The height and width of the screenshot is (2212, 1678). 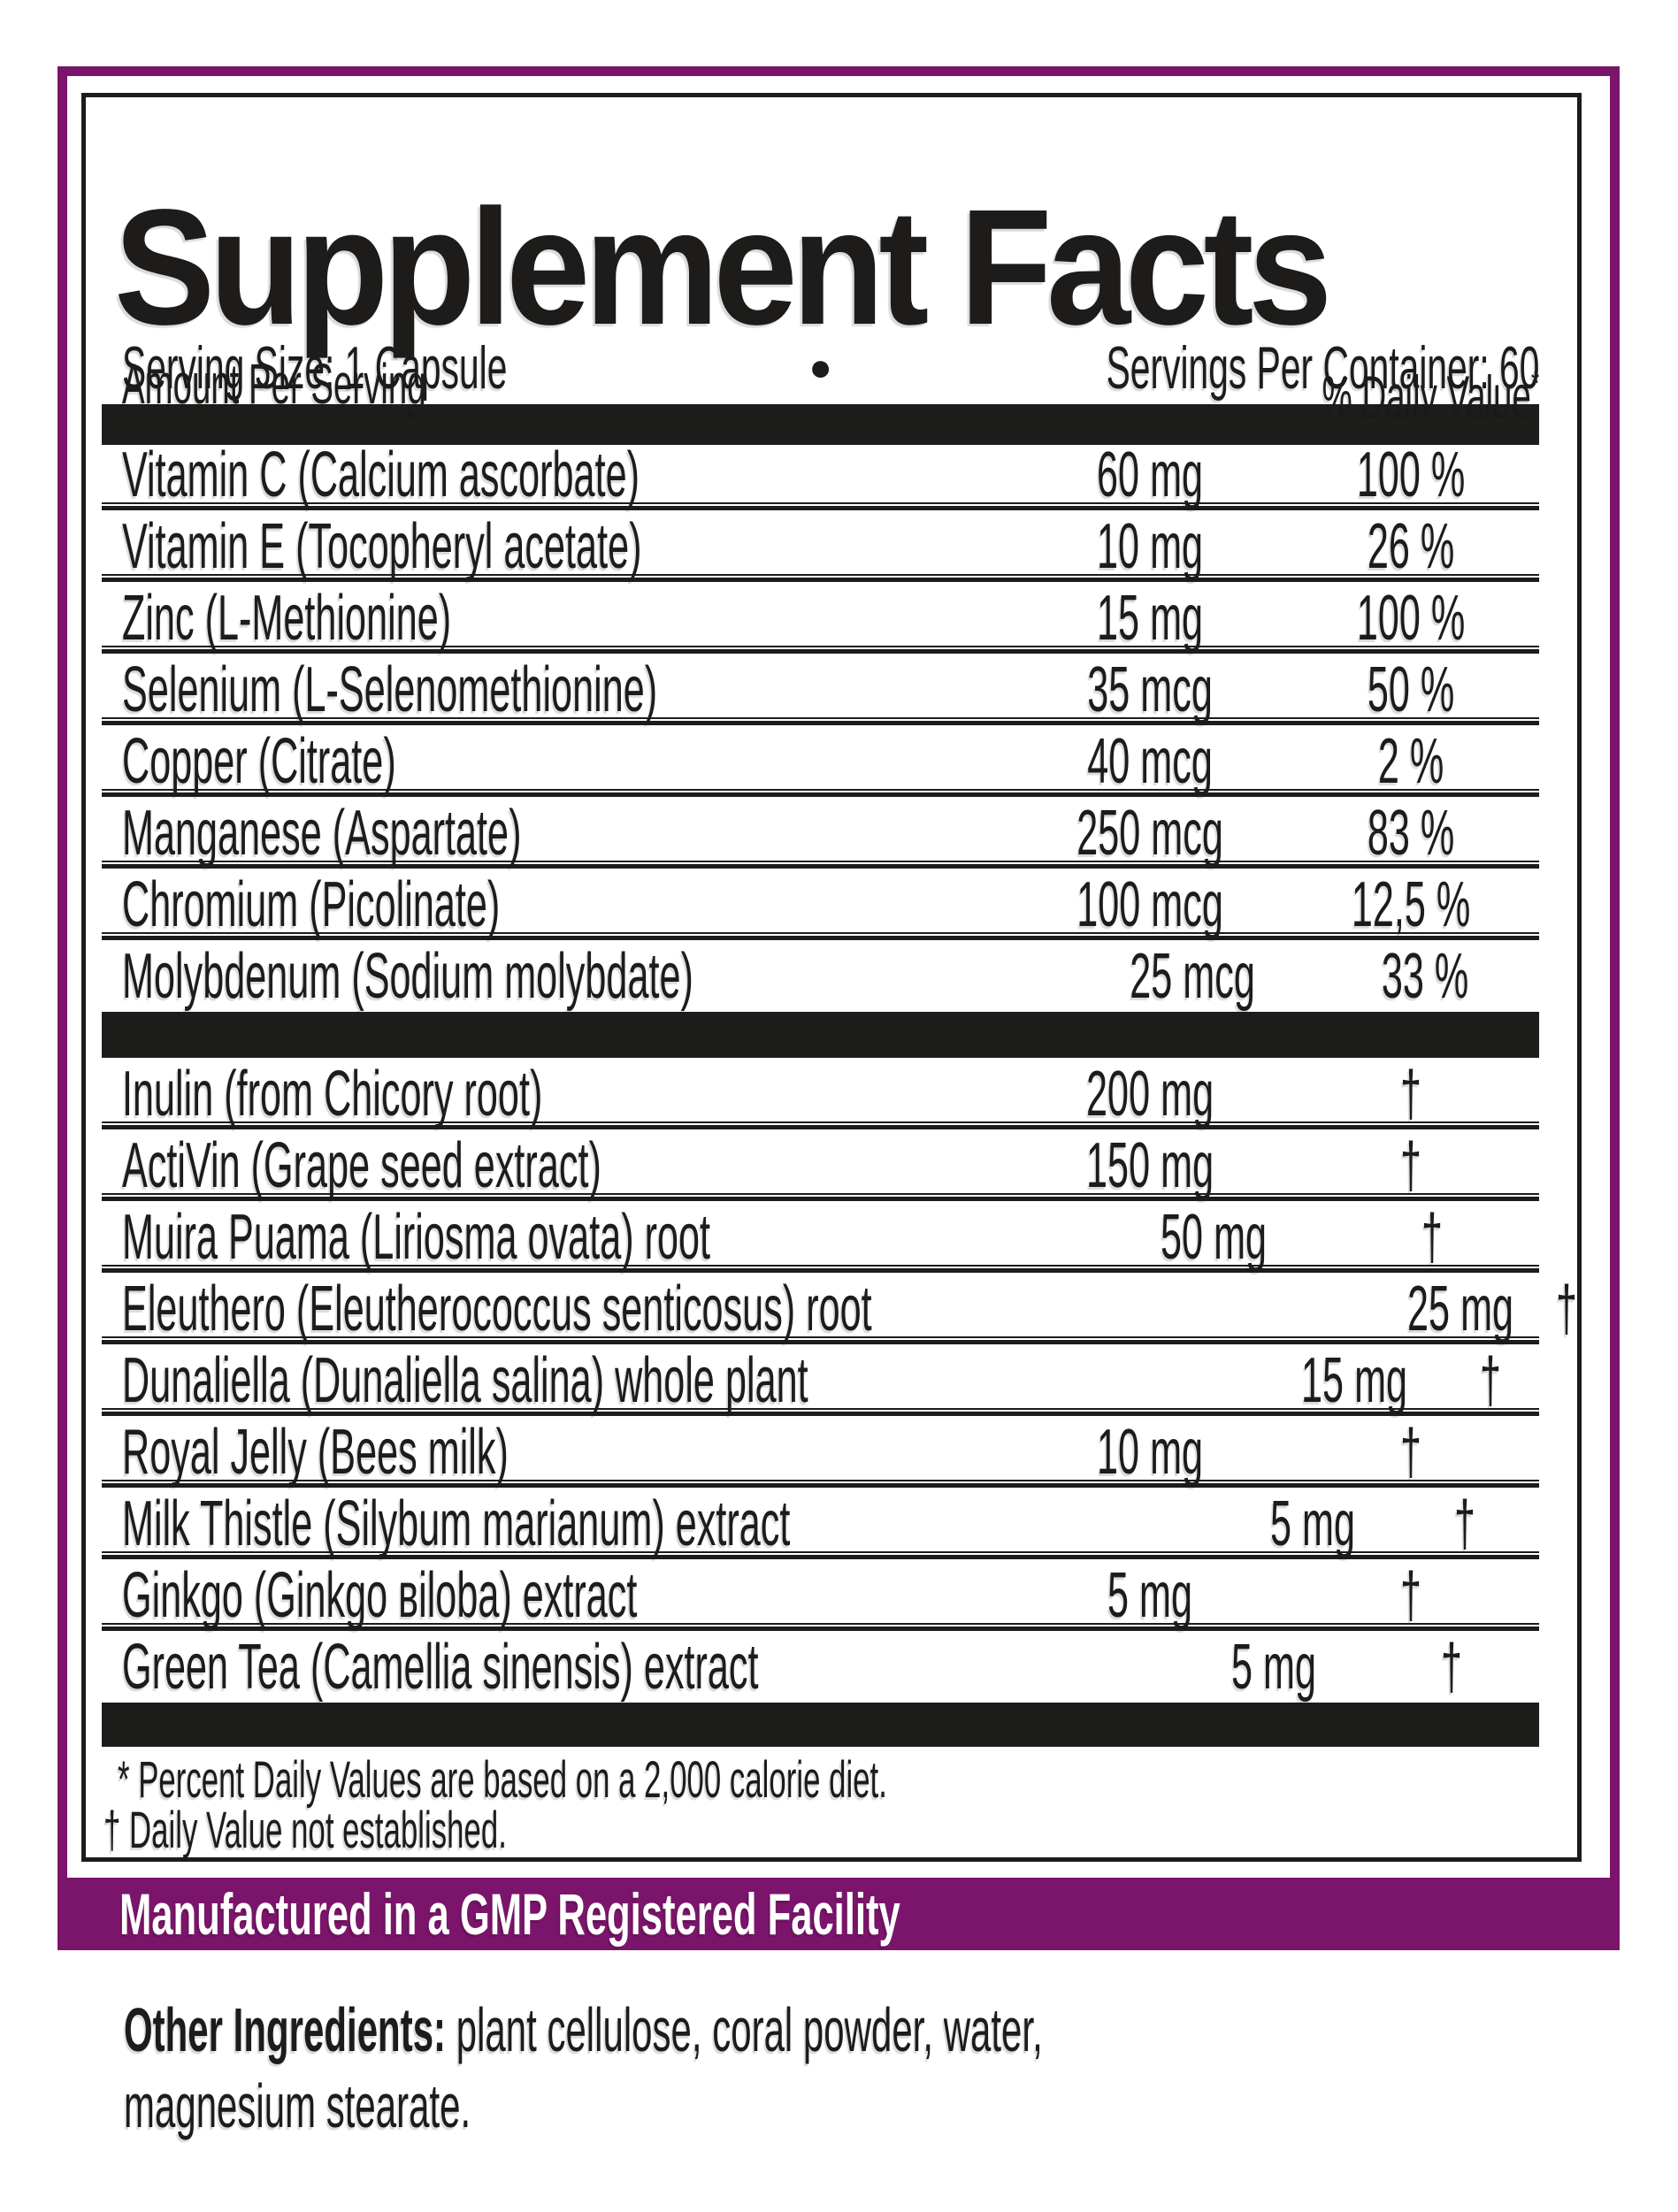 I want to click on amount-value: 150 mg, so click(x=1149, y=1165).